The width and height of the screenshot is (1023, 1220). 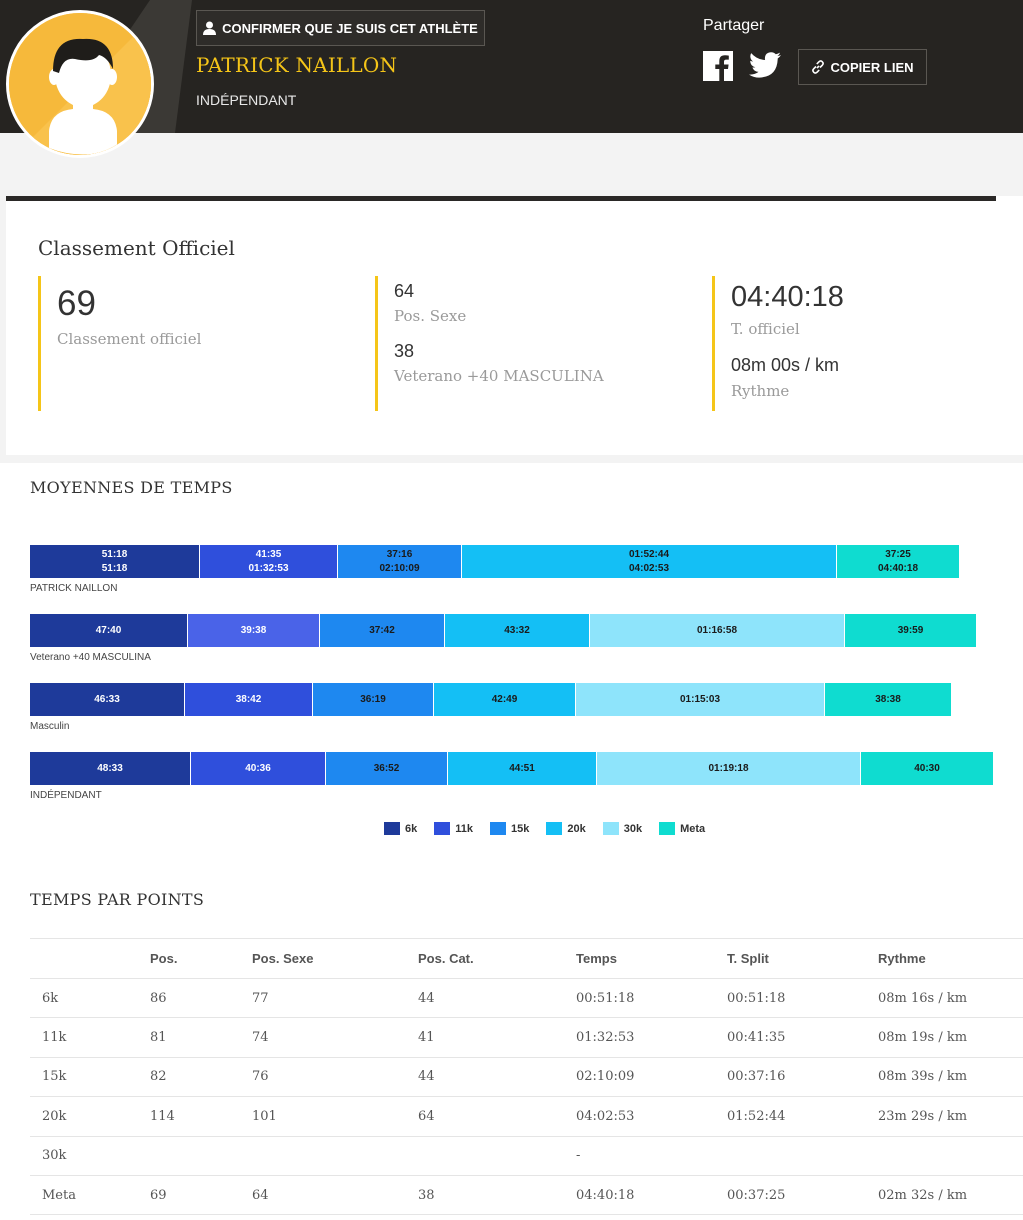 What do you see at coordinates (323, 958) in the screenshot?
I see `column-header: Pos. Sexe` at bounding box center [323, 958].